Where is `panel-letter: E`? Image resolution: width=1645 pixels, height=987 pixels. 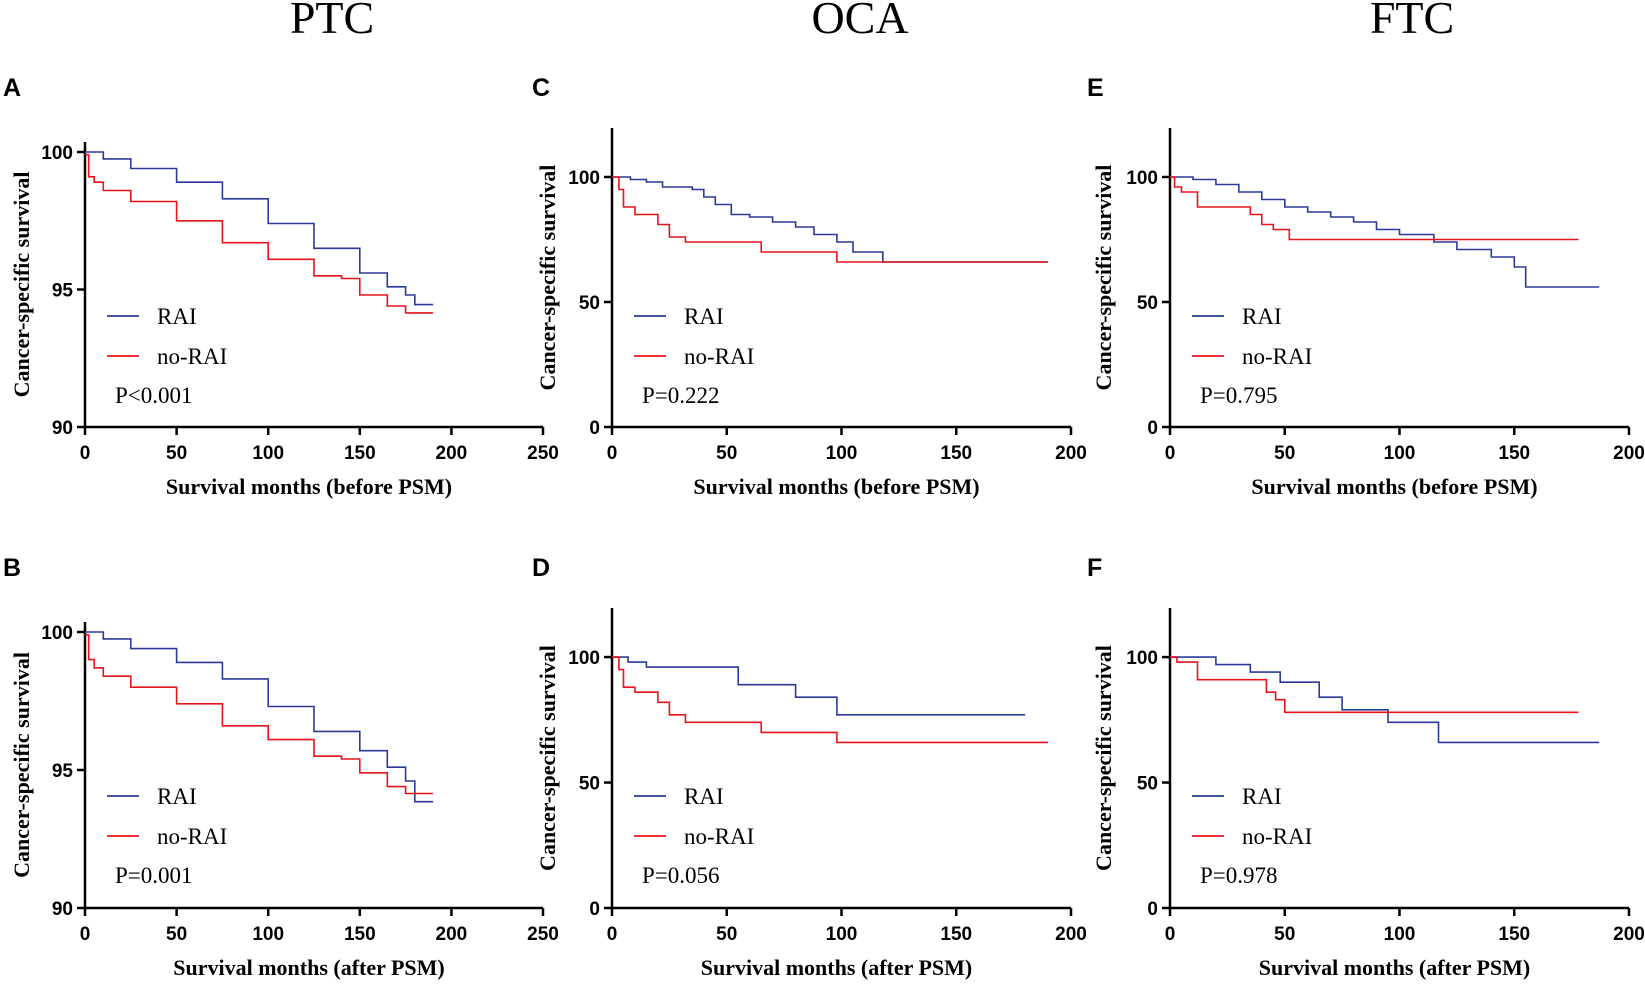 panel-letter: E is located at coordinates (1095, 88).